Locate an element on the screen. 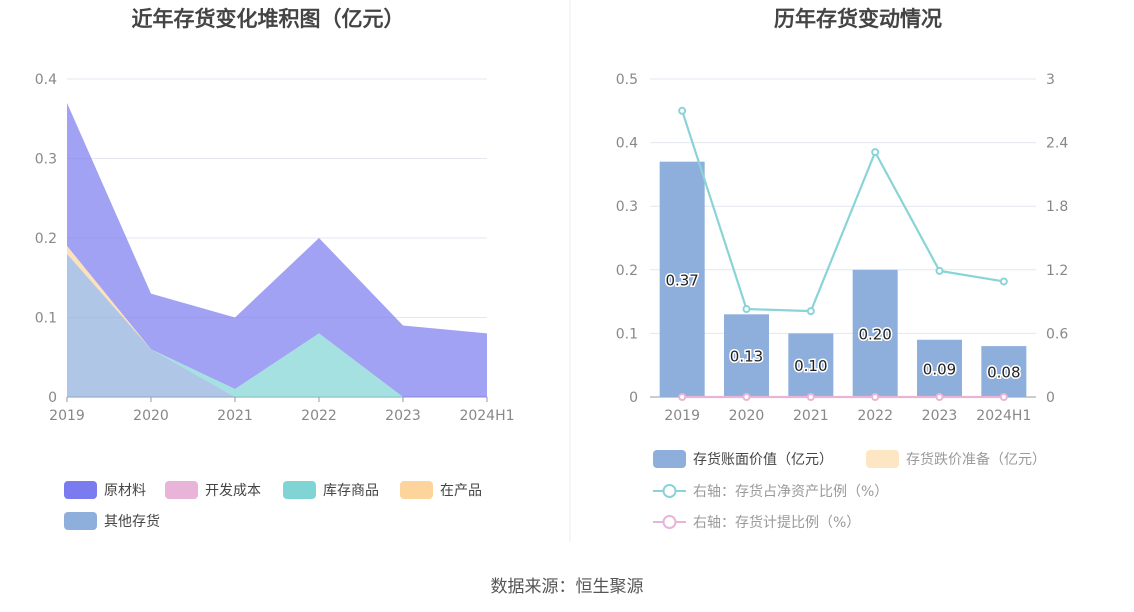 This screenshot has width=1134, height=612. area-其他存货 is located at coordinates (277, 325).